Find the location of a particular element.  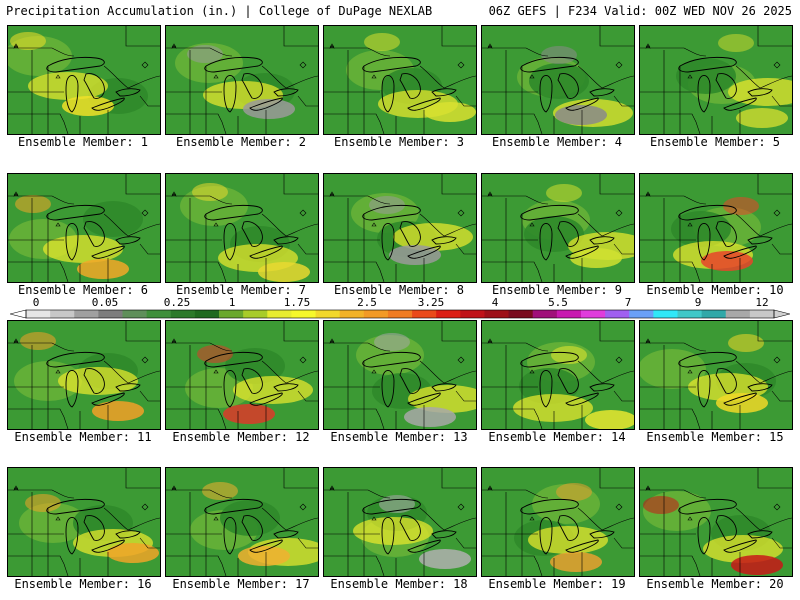

colorbar-tick-label: 3.25 is located at coordinates (431, 302).